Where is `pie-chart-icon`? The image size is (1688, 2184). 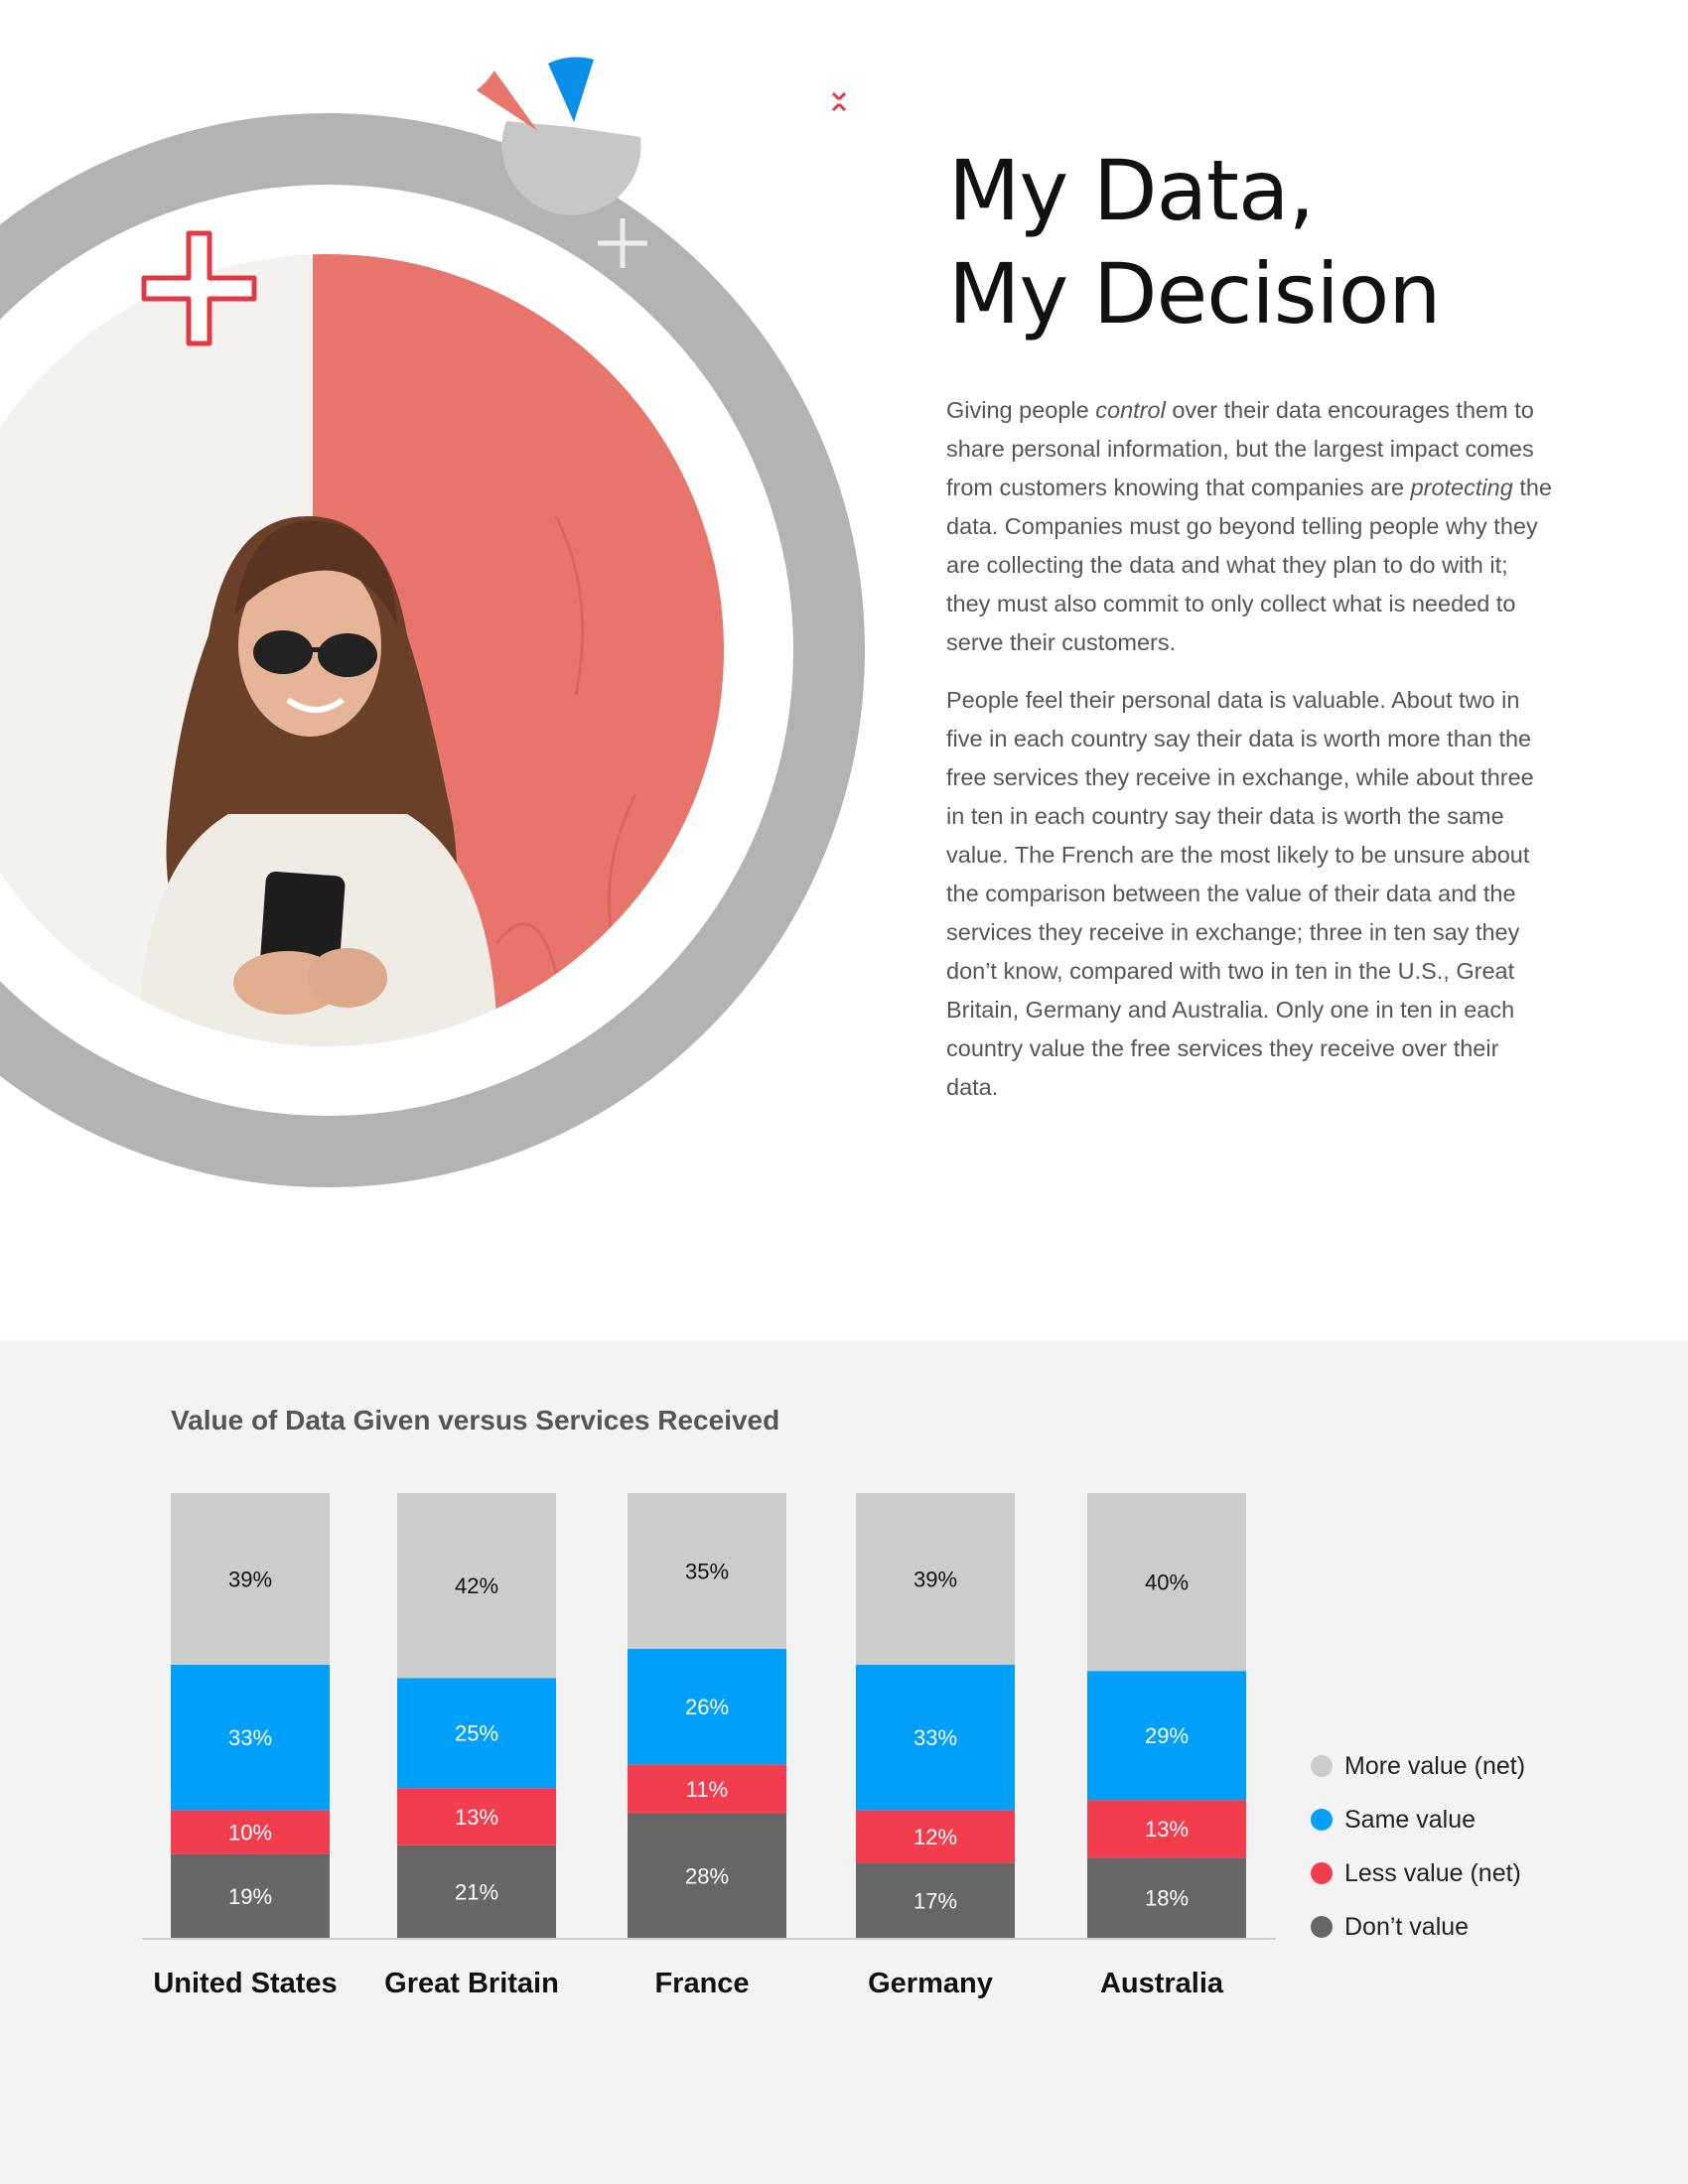 pie-chart-icon is located at coordinates (558, 136).